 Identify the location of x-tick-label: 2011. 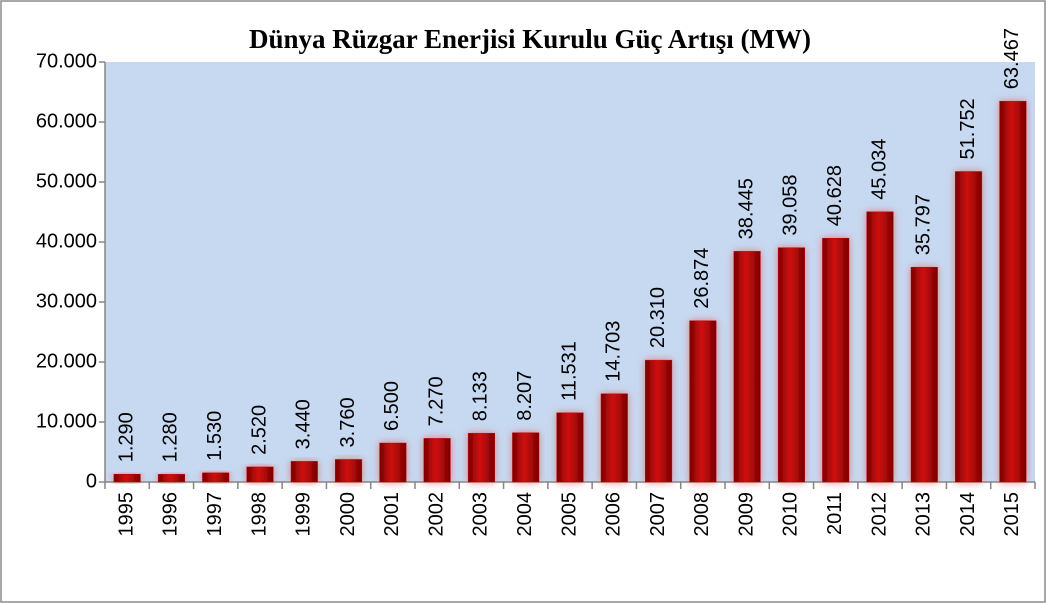
(835, 513).